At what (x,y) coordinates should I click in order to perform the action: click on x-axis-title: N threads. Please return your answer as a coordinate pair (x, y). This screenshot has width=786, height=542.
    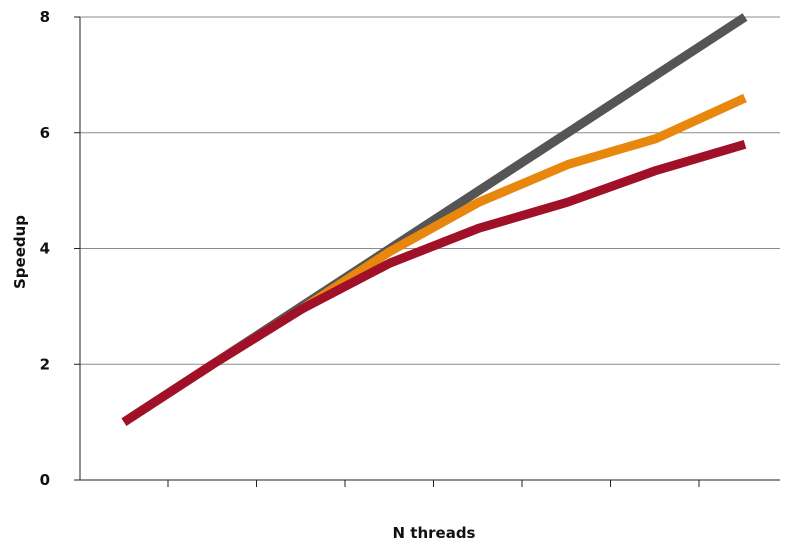
    Looking at the image, I should click on (434, 533).